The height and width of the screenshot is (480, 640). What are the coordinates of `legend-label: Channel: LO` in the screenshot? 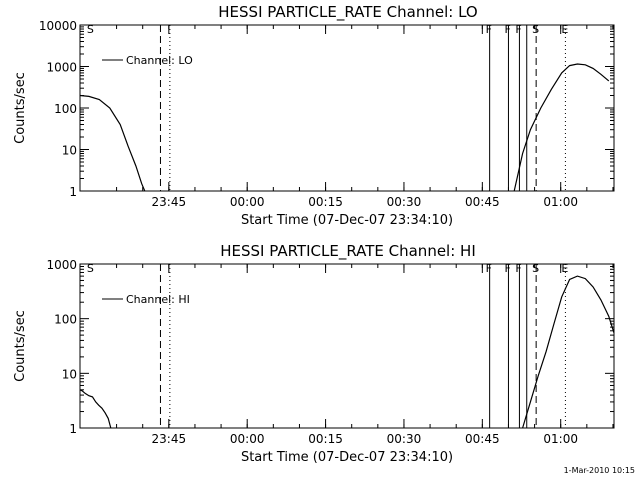 It's located at (159, 60).